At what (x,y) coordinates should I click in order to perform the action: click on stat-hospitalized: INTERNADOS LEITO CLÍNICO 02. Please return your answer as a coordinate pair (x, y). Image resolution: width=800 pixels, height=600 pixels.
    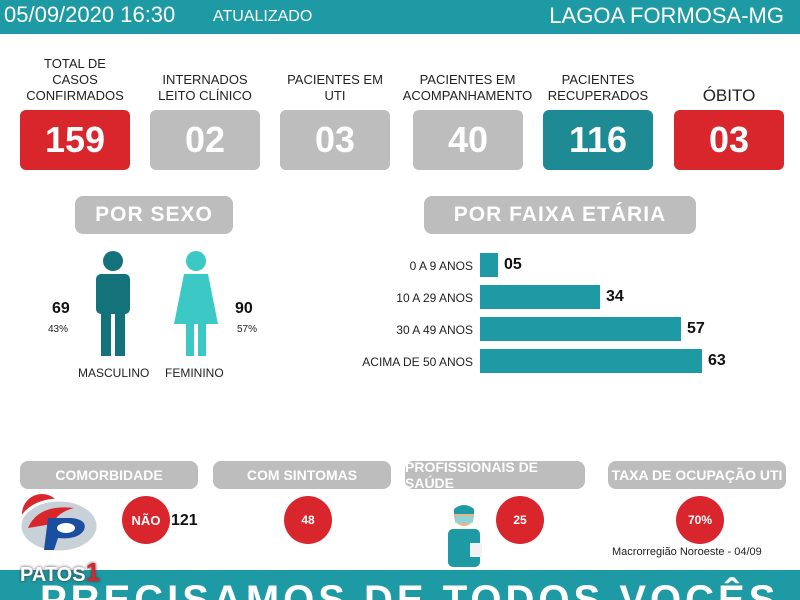
    Looking at the image, I should click on (205, 117).